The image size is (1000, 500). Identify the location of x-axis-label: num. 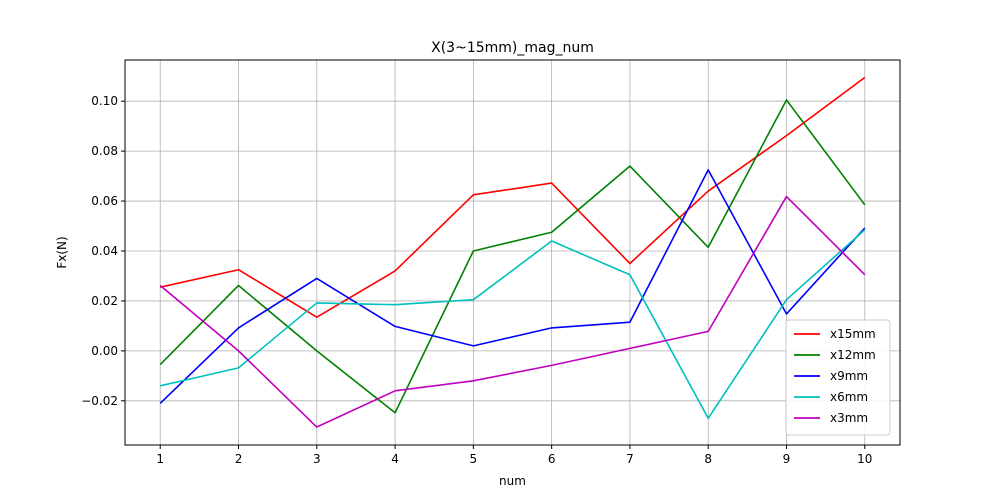
(512, 481).